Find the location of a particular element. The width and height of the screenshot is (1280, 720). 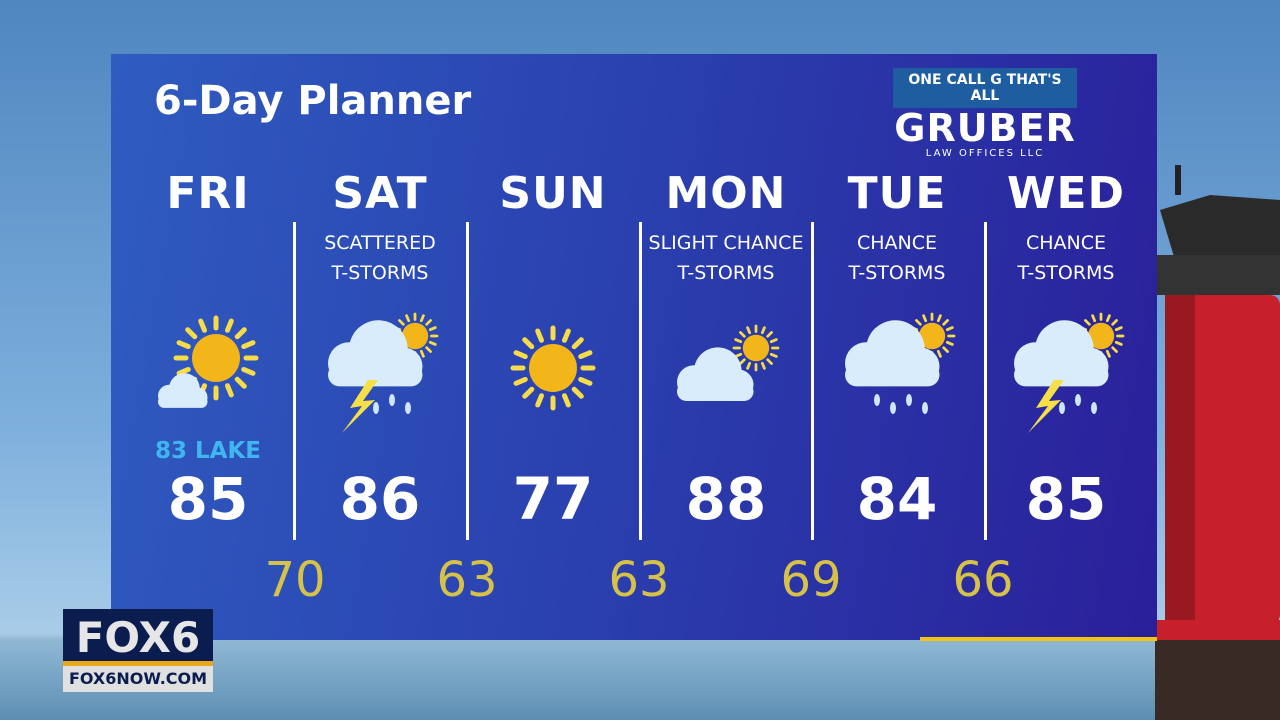

high-temp: 84 is located at coordinates (897, 499).